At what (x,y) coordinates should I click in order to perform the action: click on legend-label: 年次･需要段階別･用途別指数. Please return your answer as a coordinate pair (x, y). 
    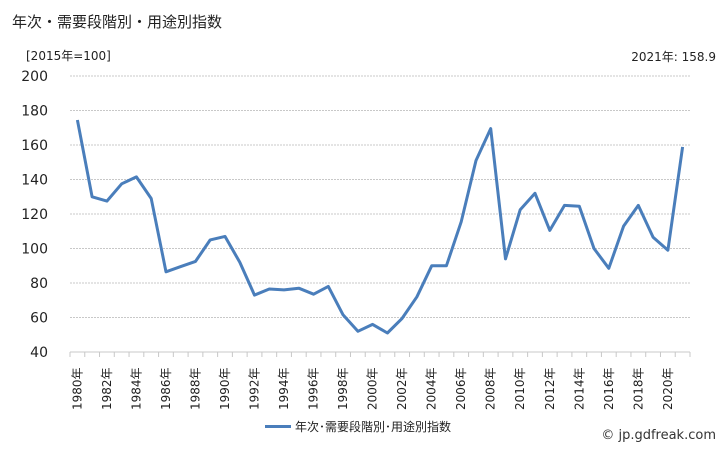
    Looking at the image, I should click on (373, 427).